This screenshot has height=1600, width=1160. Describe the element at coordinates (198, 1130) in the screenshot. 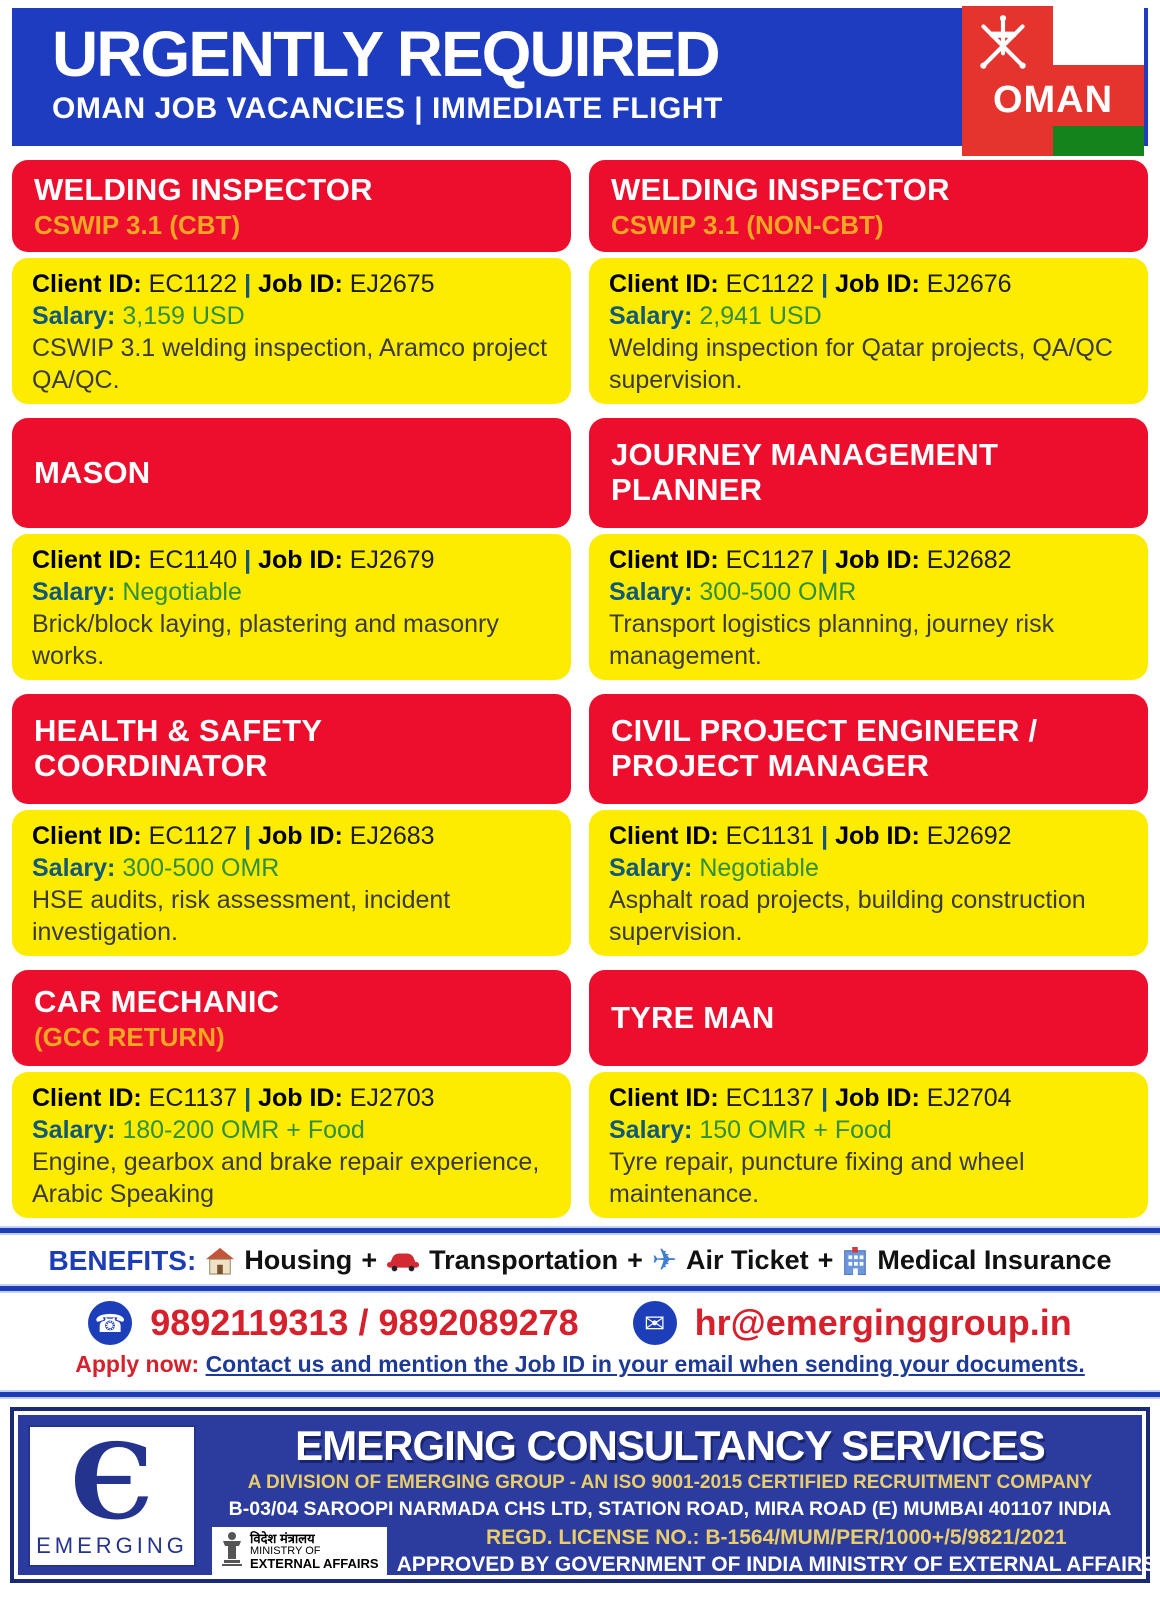

I see `job-salary-line: Salary: 180-200 OMR + Food` at that location.